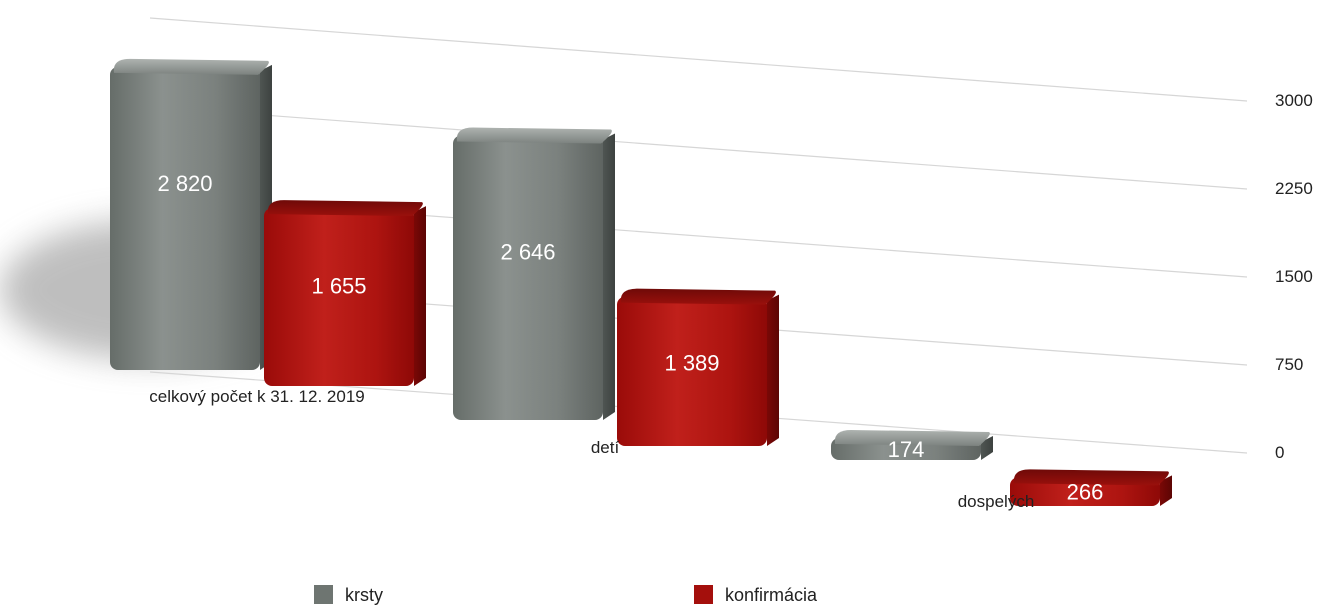 This screenshot has width=1329, height=610. I want to click on bar-value-label: 2 820, so click(184, 183).